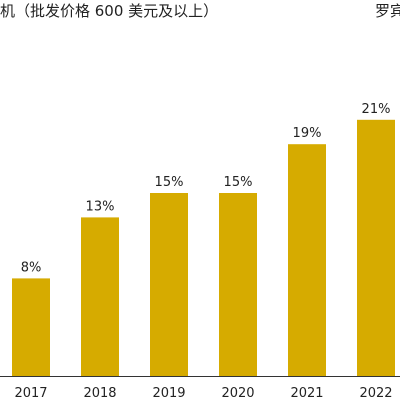  I want to click on x-tick-label-2021: 2021, so click(306, 393).